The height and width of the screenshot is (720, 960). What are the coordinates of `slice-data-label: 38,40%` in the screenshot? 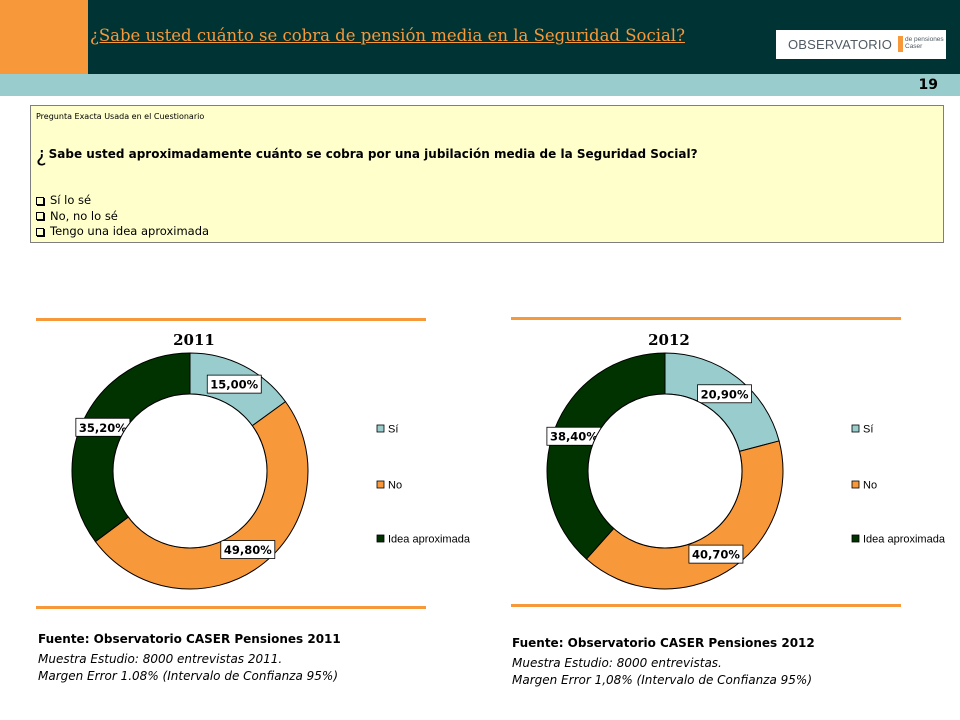 It's located at (574, 436).